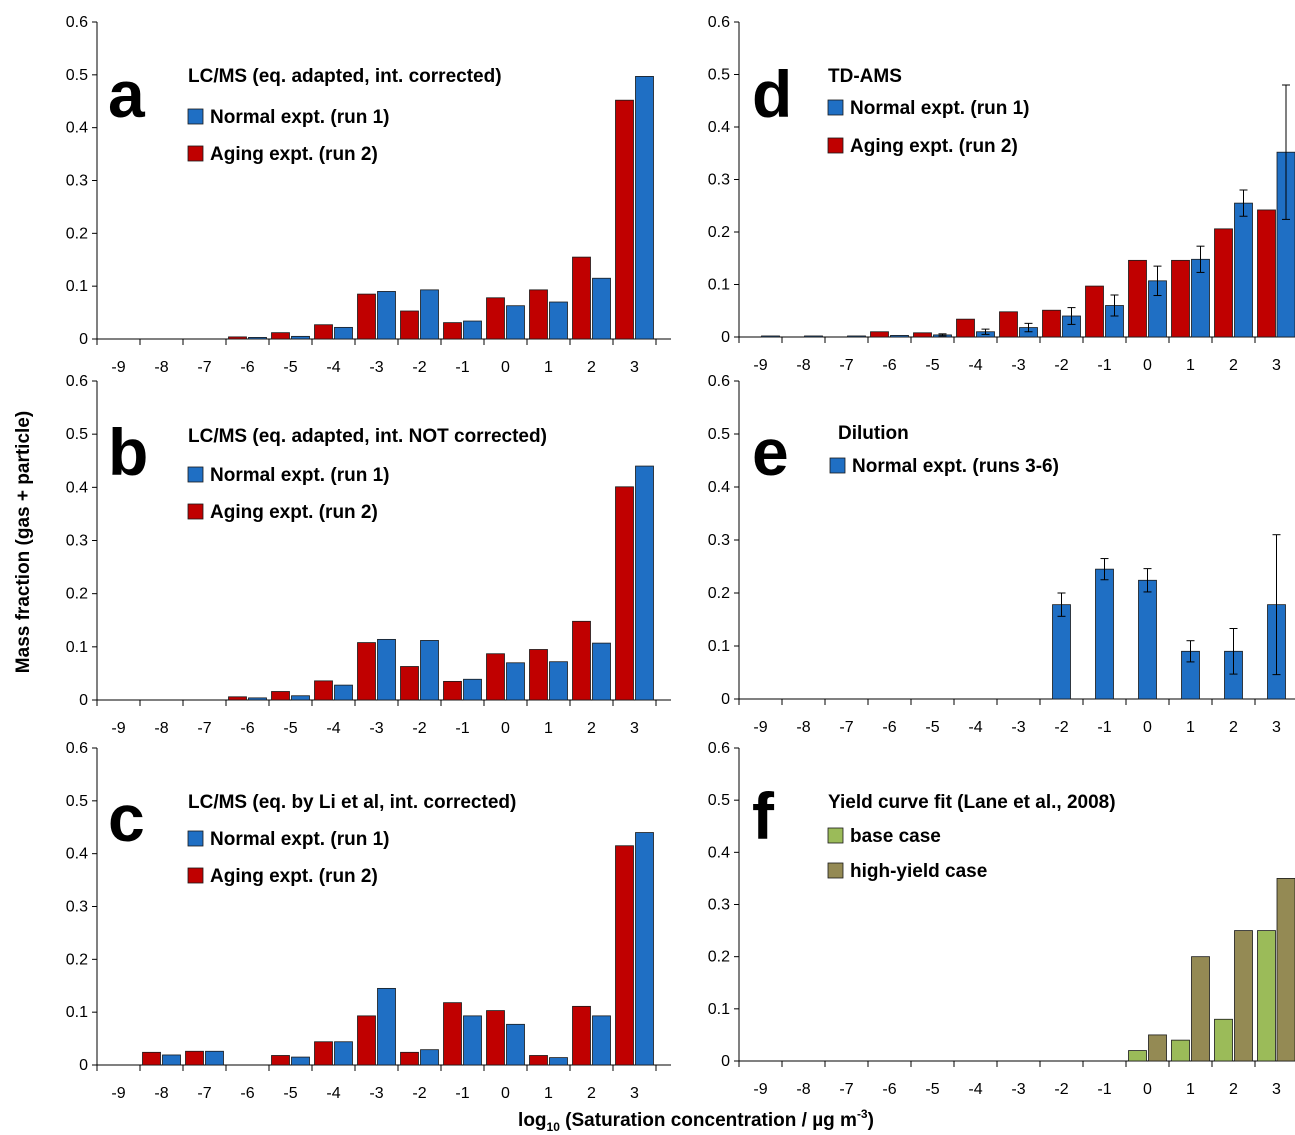  What do you see at coordinates (708, 1120) in the screenshot?
I see `x-axis-label-main: (Saturation concentration / µg m` at bounding box center [708, 1120].